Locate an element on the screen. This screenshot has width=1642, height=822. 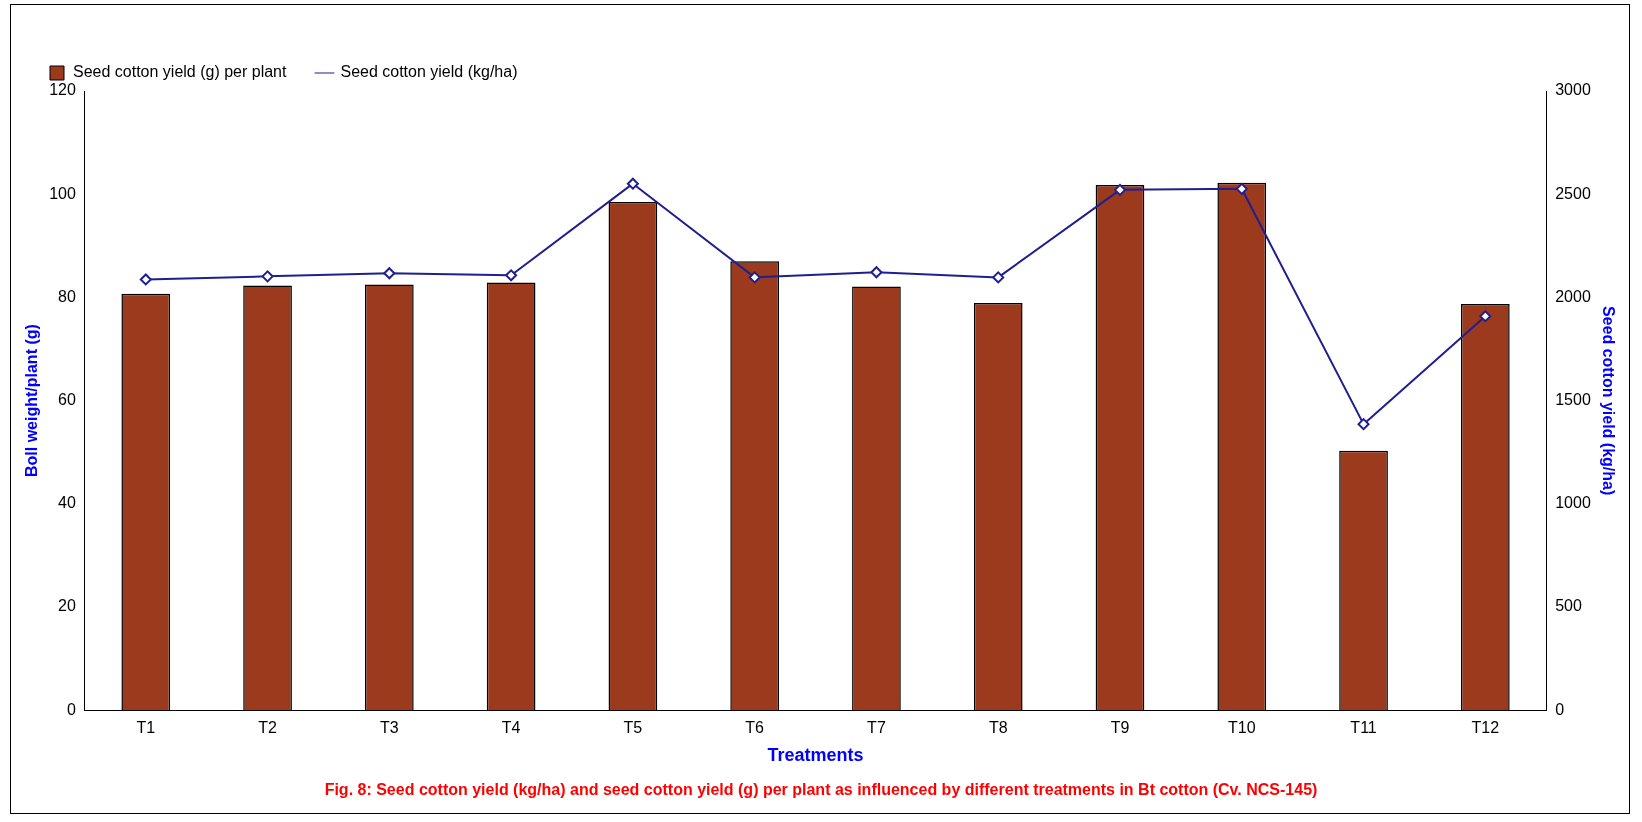
y2-axis-title: Seed cotton yield (kg/ha) is located at coordinates (1608, 400).